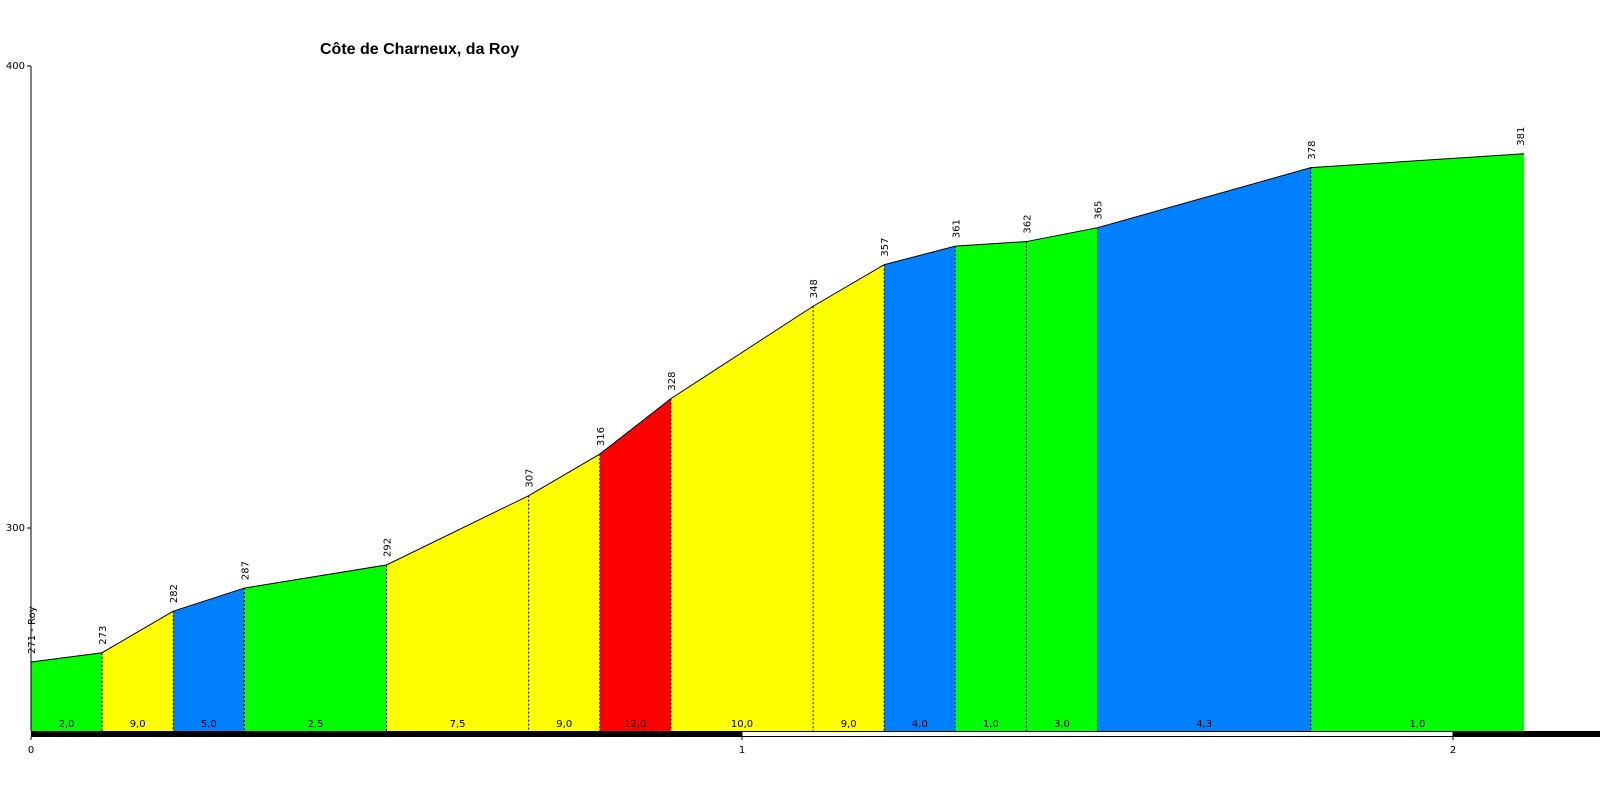  Describe the element at coordinates (388, 547) in the screenshot. I see `elevation-label: 292` at that location.